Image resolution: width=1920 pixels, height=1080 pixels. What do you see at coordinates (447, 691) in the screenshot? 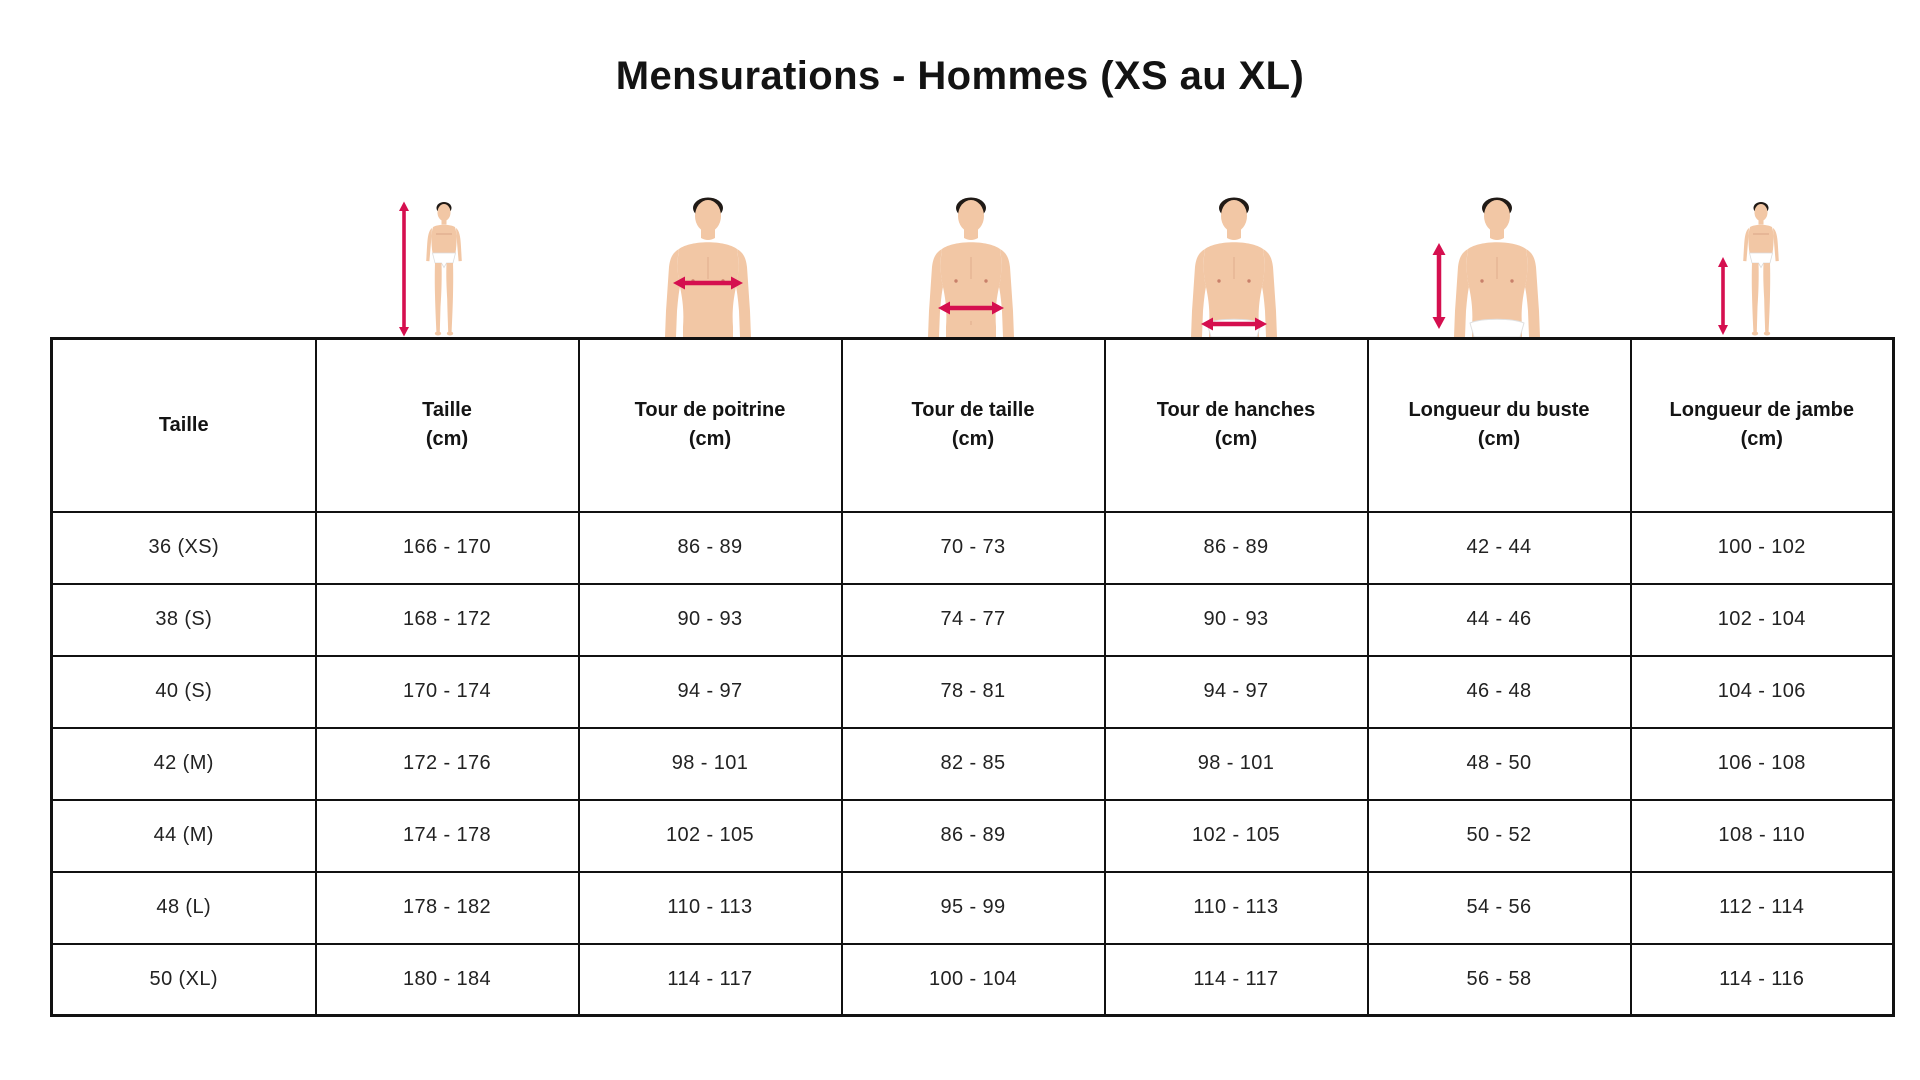
I see `value-cell: 170 - 174` at bounding box center [447, 691].